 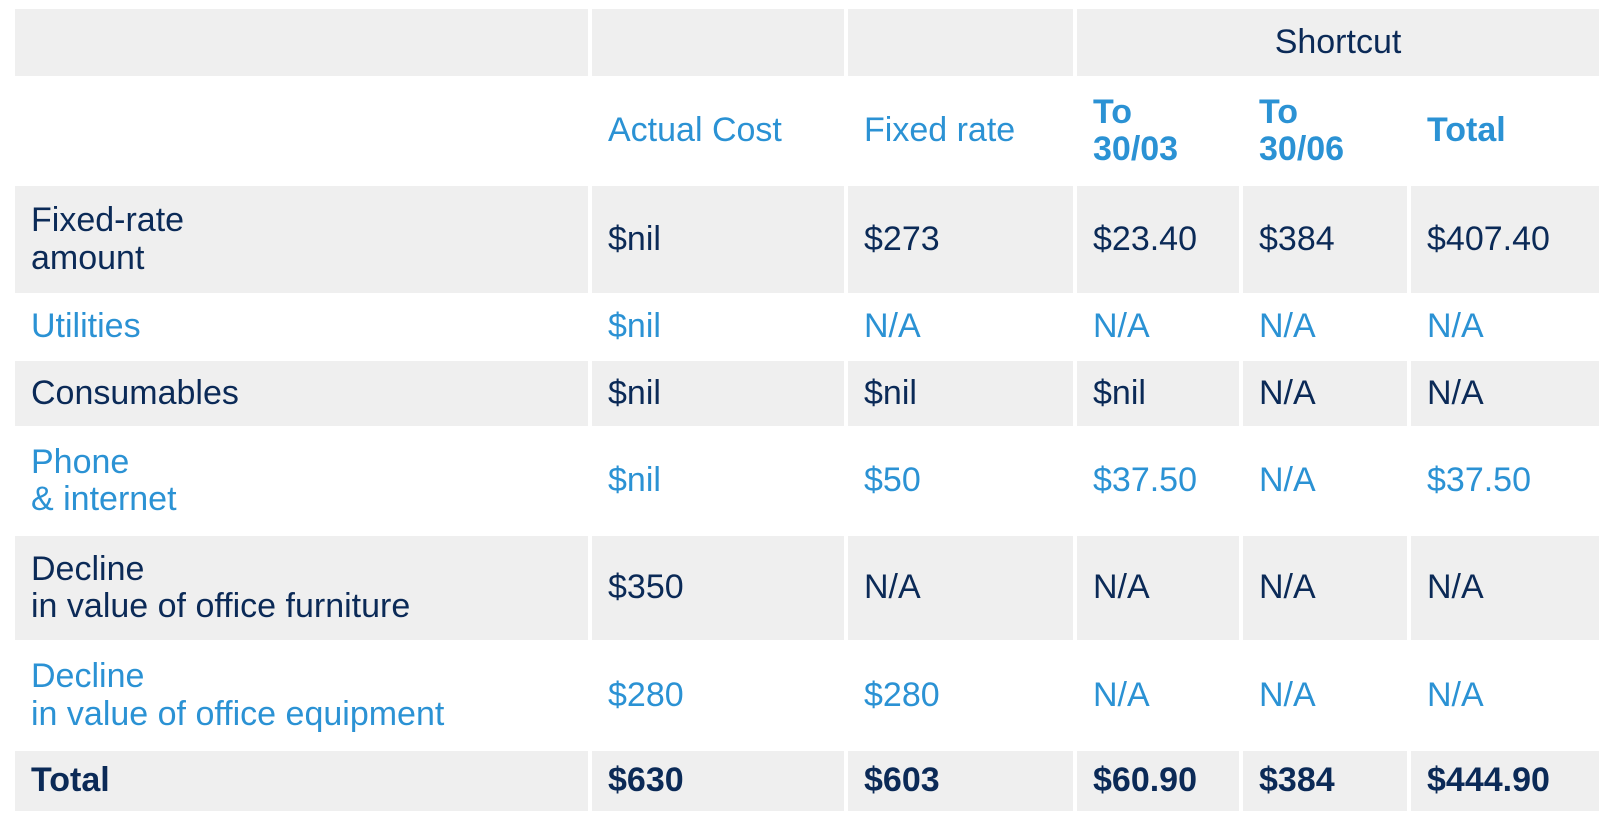 What do you see at coordinates (960, 481) in the screenshot?
I see `table-cell: $50` at bounding box center [960, 481].